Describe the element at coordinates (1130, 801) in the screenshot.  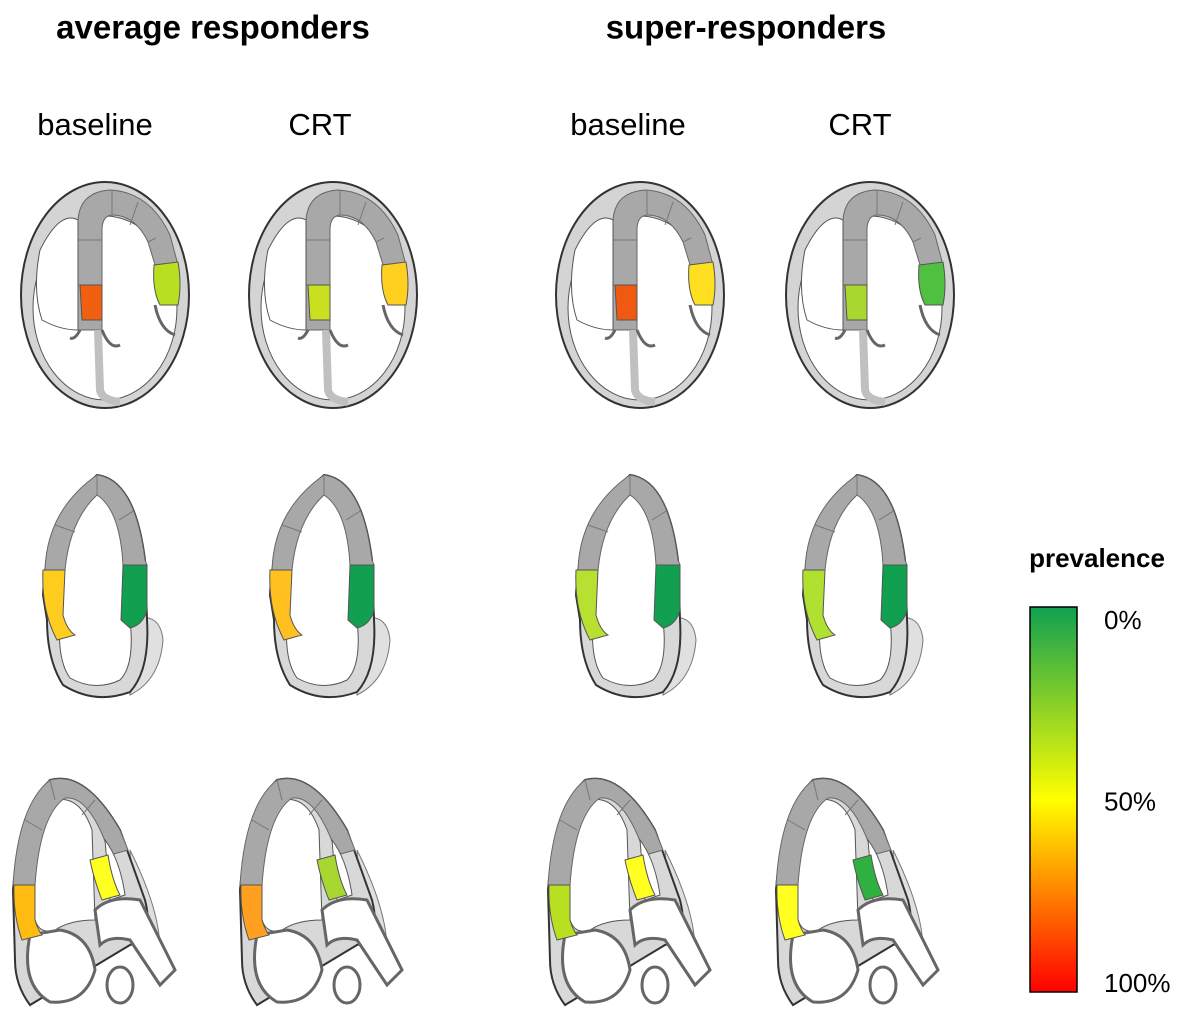
I see `legend-tick-label: 50%` at that location.